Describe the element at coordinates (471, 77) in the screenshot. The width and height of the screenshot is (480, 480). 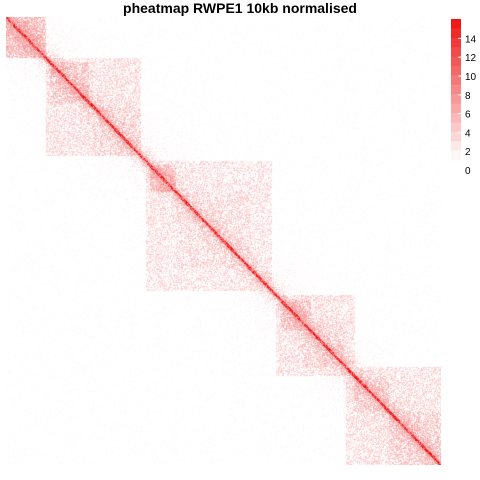
I see `legend-tick-label: 10` at that location.